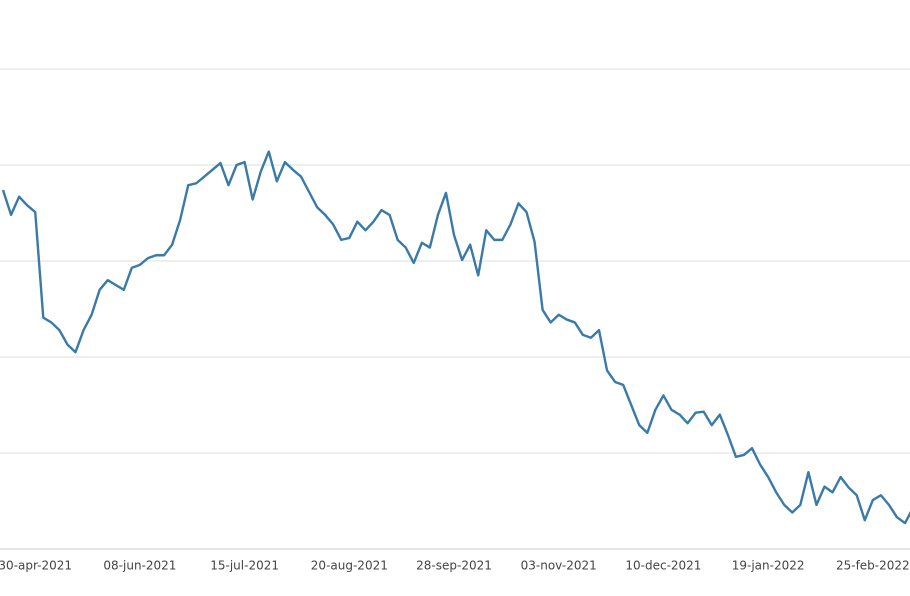 This screenshot has height=596, width=910. I want to click on x-tick-label: 15-jul-2021, so click(244, 566).